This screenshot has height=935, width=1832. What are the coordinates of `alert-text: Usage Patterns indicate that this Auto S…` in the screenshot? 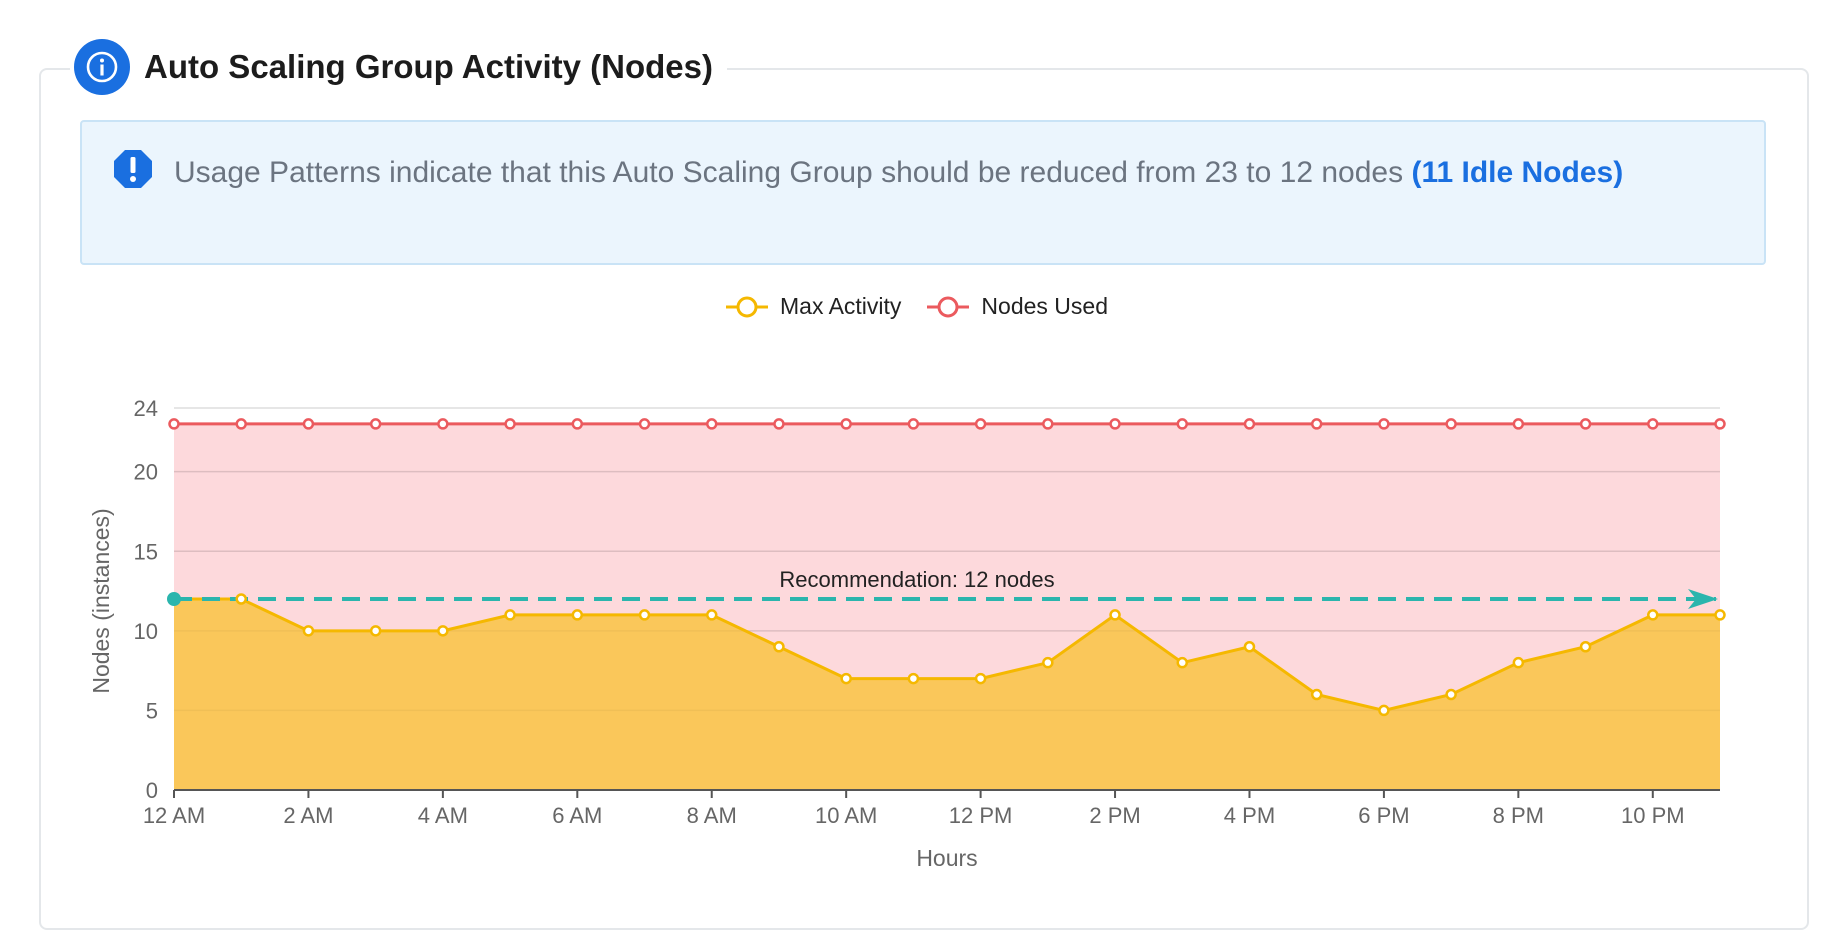 It's located at (793, 172).